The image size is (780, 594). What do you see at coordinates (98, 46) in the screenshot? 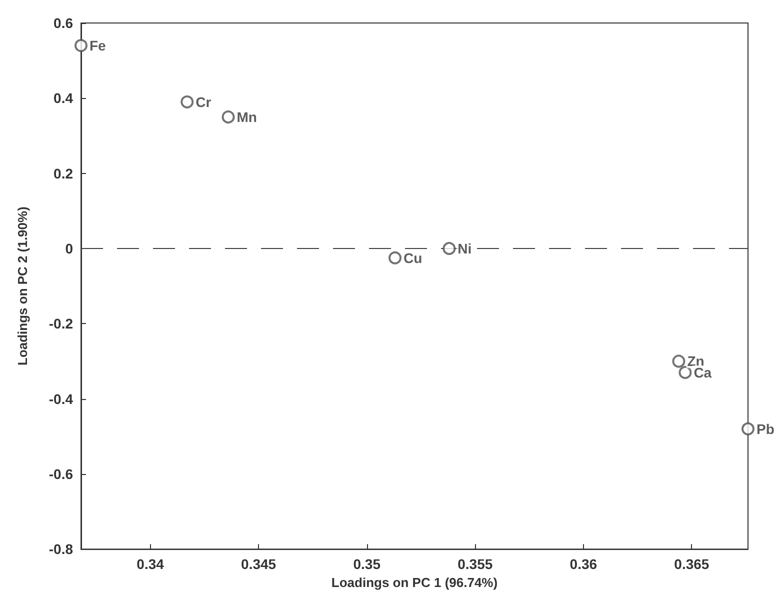
I see `series-label: Fe` at bounding box center [98, 46].